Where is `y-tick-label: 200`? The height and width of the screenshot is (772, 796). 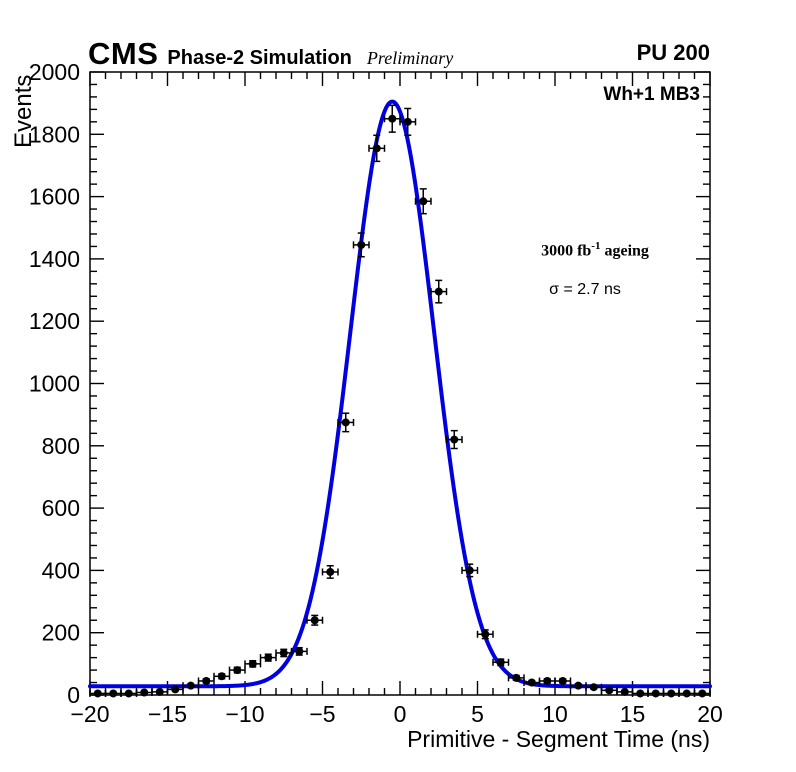 y-tick-label: 200 is located at coordinates (61, 633).